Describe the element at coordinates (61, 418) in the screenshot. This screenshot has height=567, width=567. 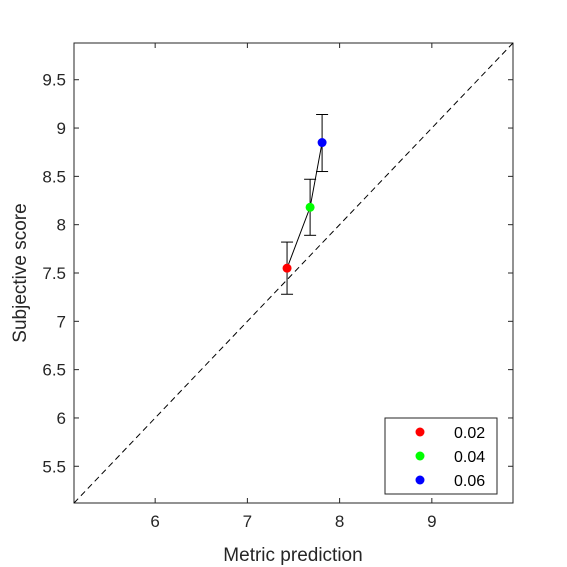
I see `y-tick-label: 6` at that location.